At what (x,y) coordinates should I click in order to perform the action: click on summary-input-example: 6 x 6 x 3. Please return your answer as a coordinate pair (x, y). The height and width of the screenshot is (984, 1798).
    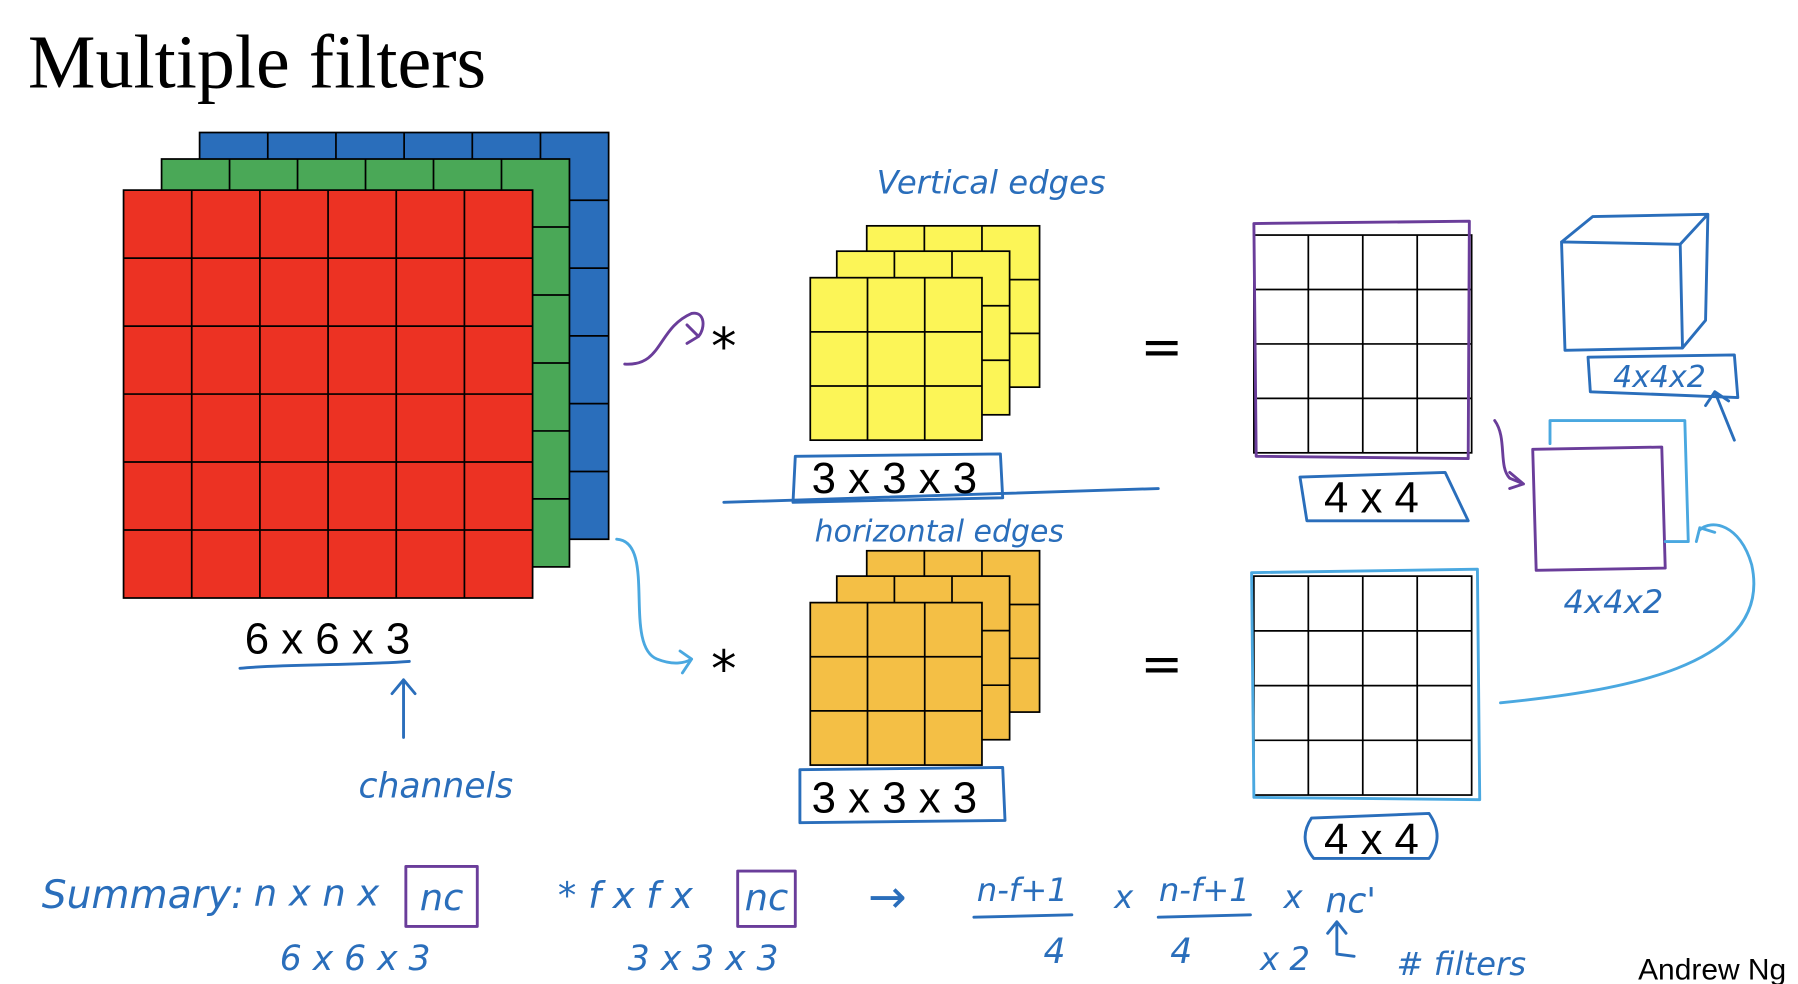
    Looking at the image, I should click on (355, 959).